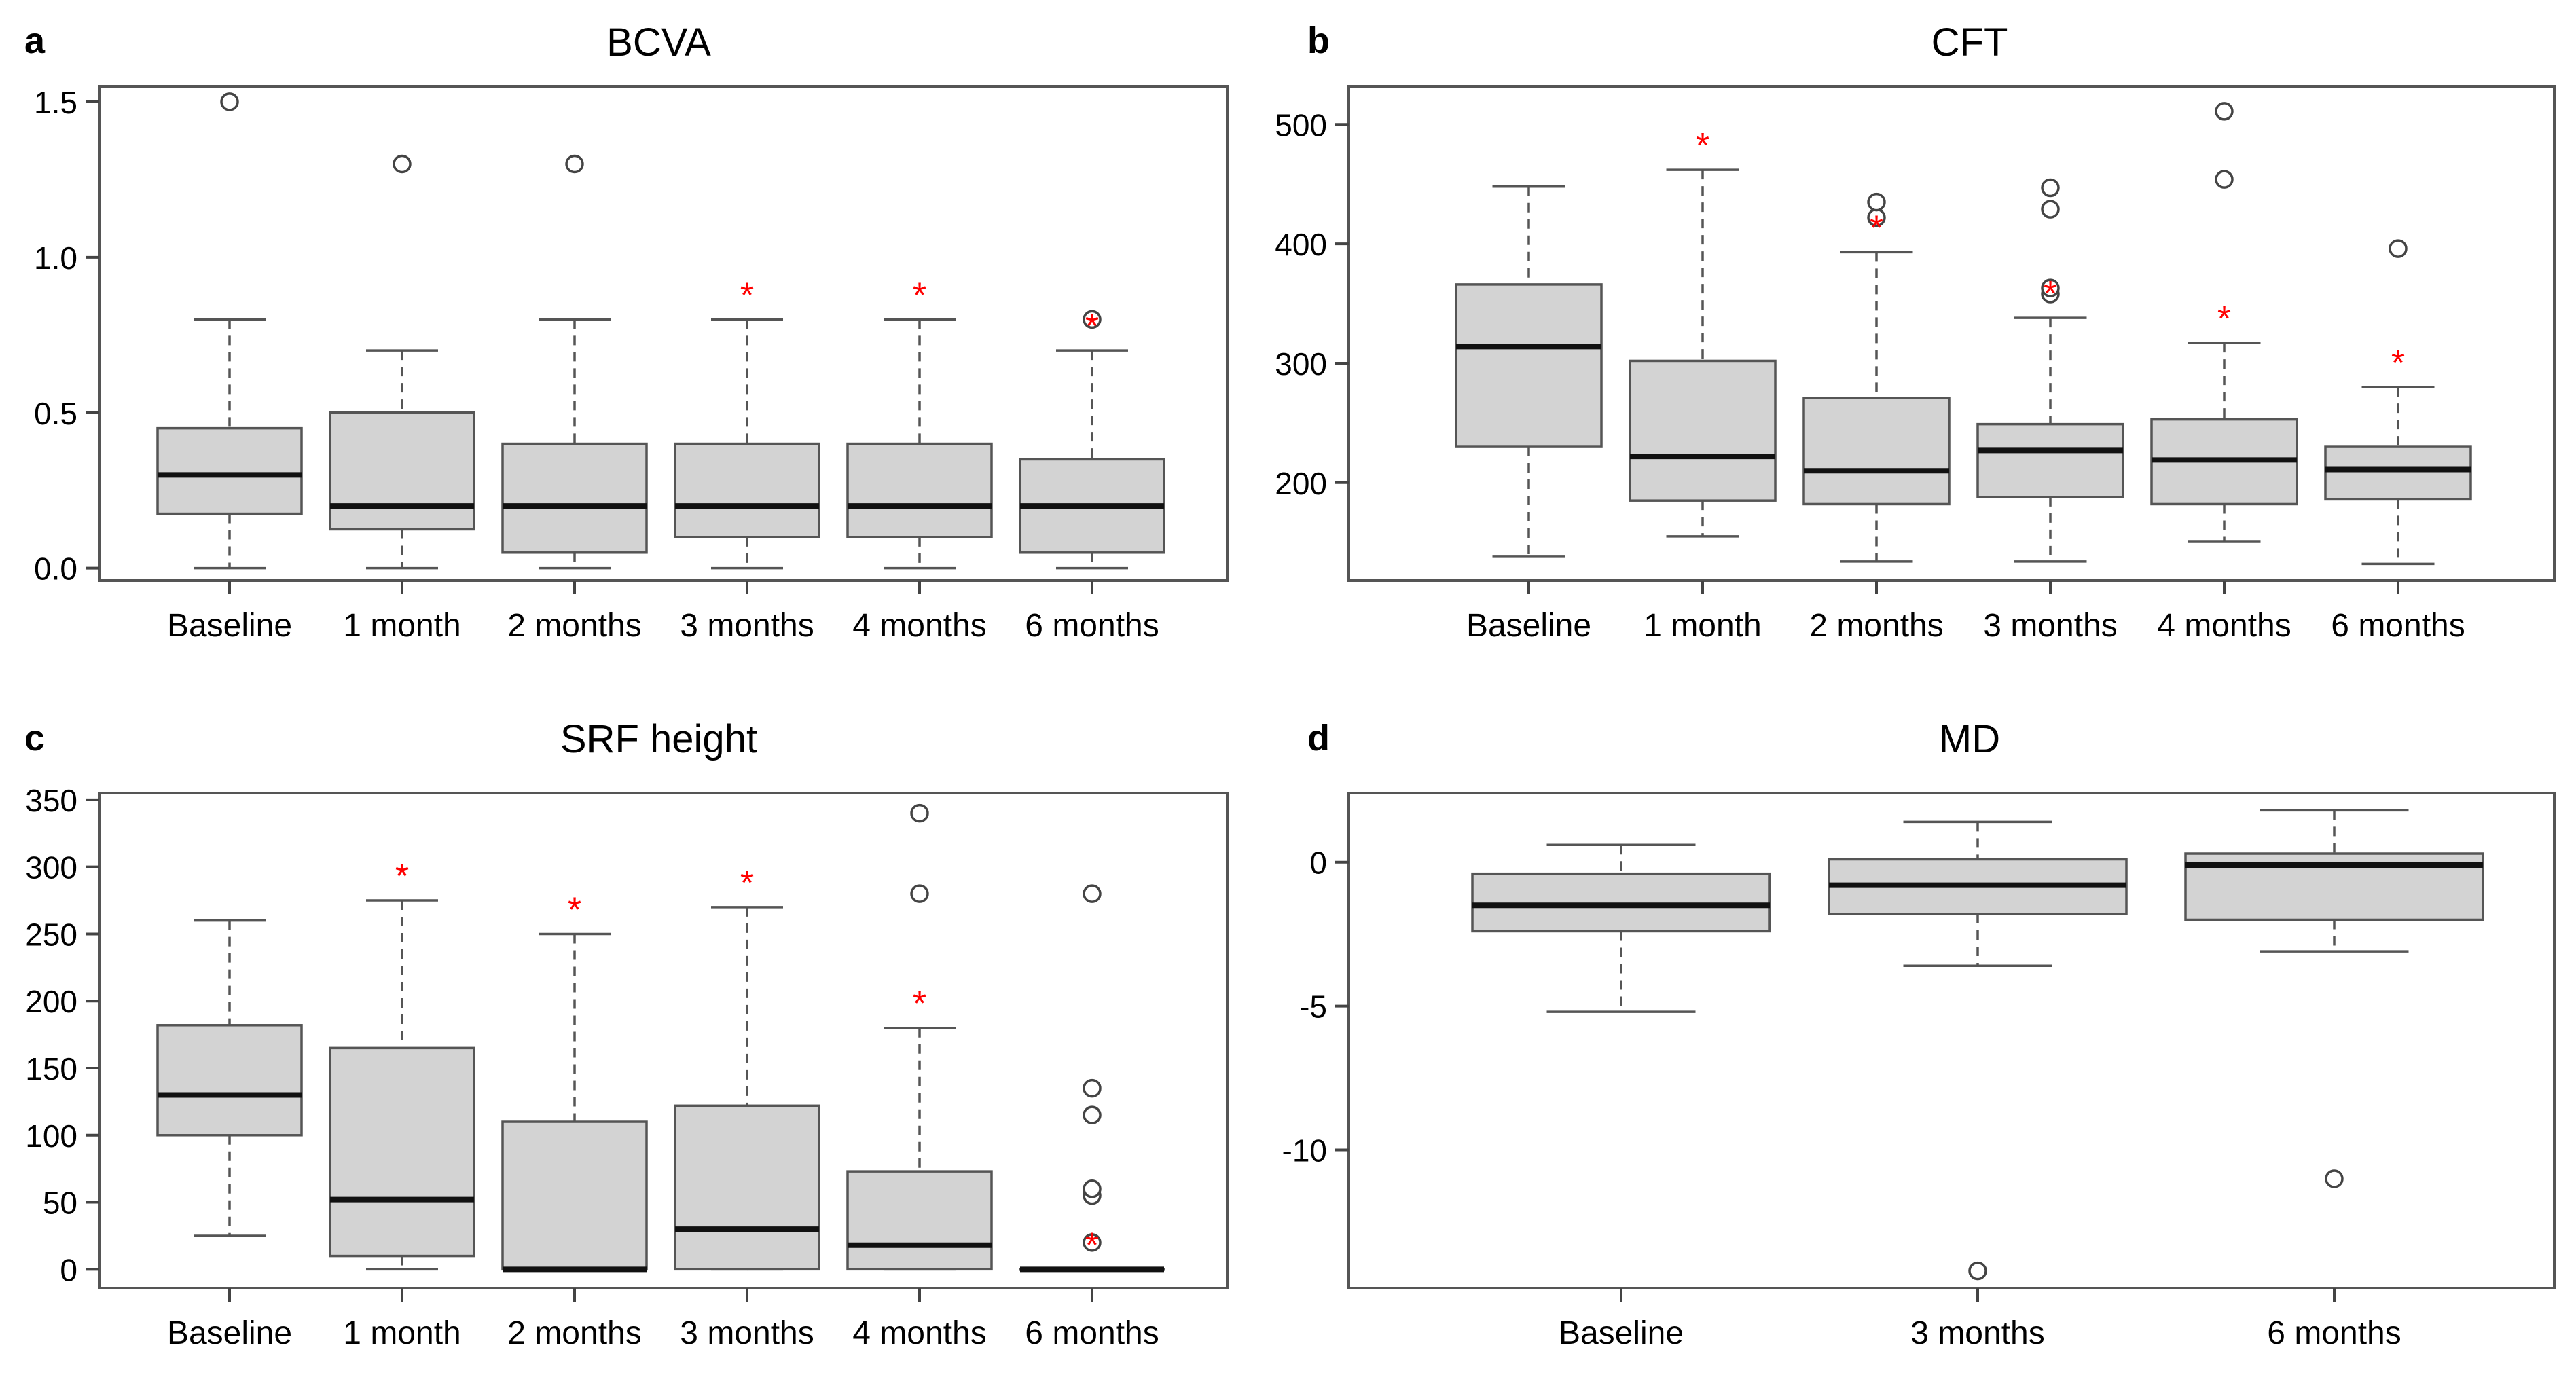  Describe the element at coordinates (60, 1204) in the screenshot. I see `y-tick-label: 50` at that location.